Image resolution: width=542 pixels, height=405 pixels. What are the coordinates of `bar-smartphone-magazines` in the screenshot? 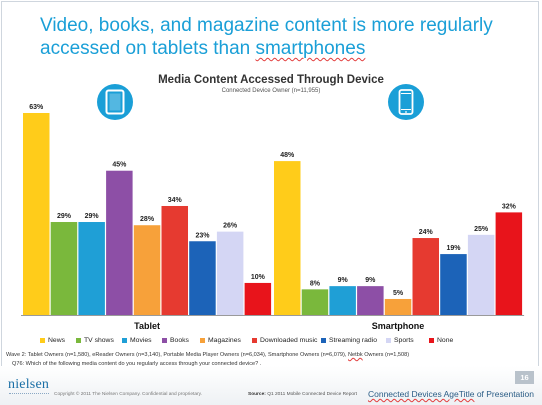 It's located at (398, 306).